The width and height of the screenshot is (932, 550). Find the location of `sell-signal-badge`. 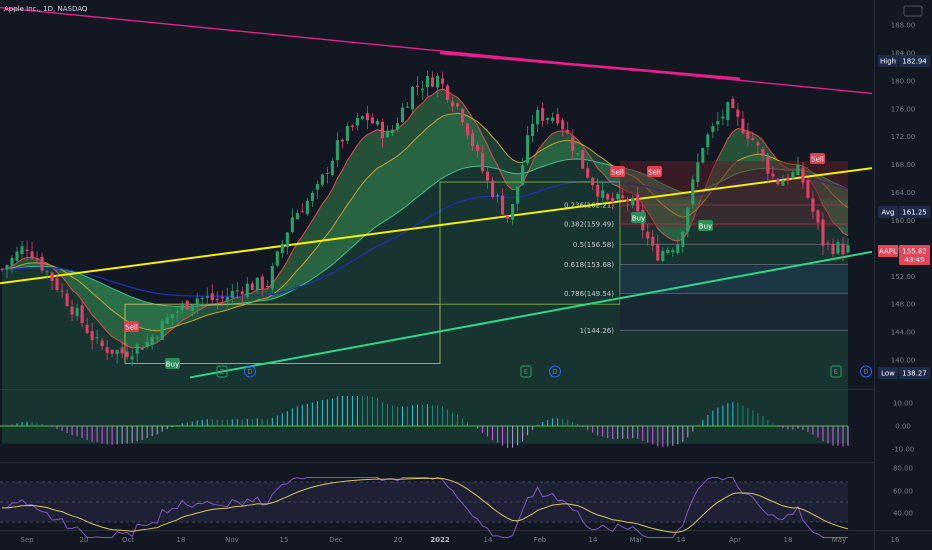

sell-signal-badge is located at coordinates (131, 326).